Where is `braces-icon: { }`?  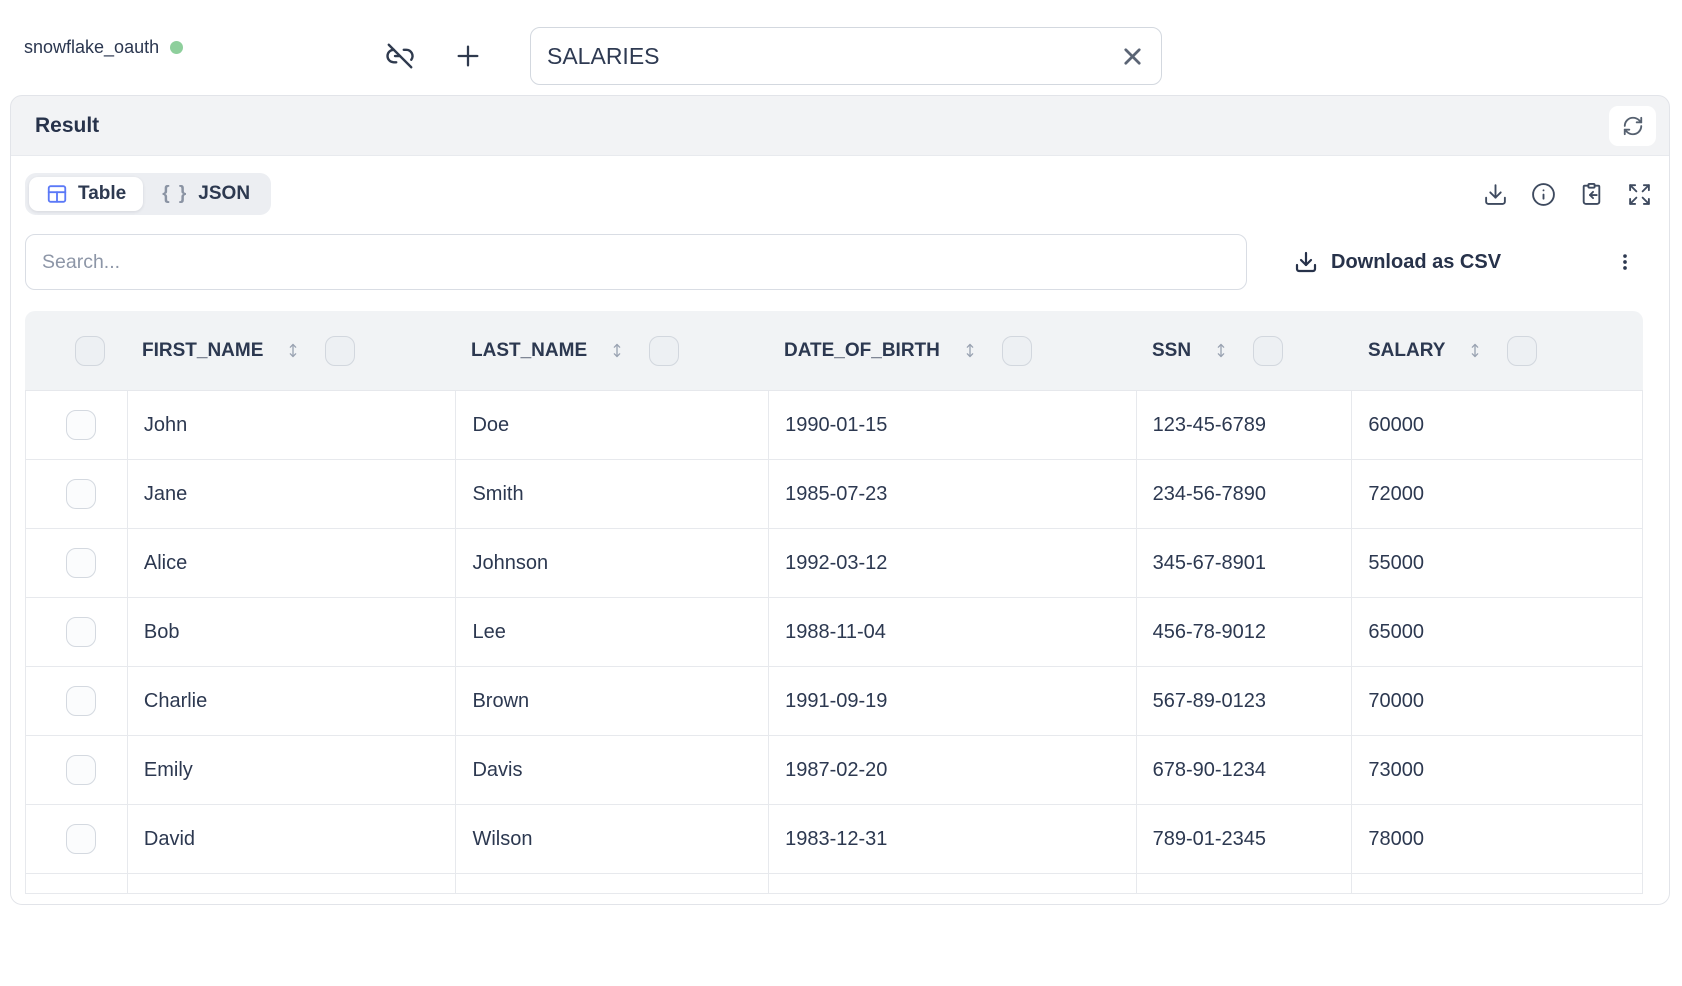
braces-icon: { } is located at coordinates (175, 193).